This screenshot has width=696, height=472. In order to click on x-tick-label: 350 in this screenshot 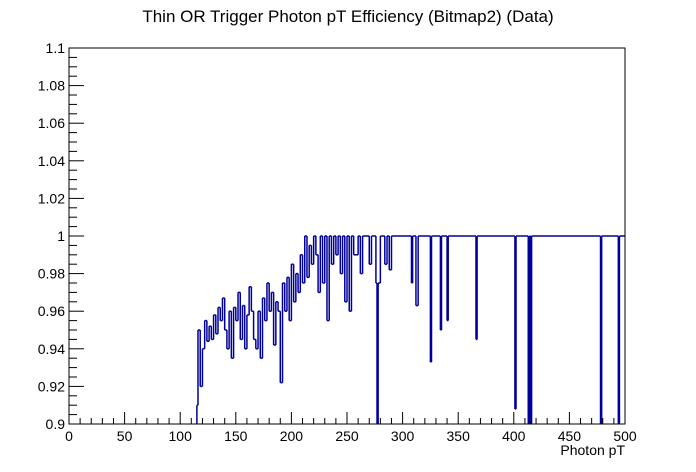, I will do `click(459, 436)`.